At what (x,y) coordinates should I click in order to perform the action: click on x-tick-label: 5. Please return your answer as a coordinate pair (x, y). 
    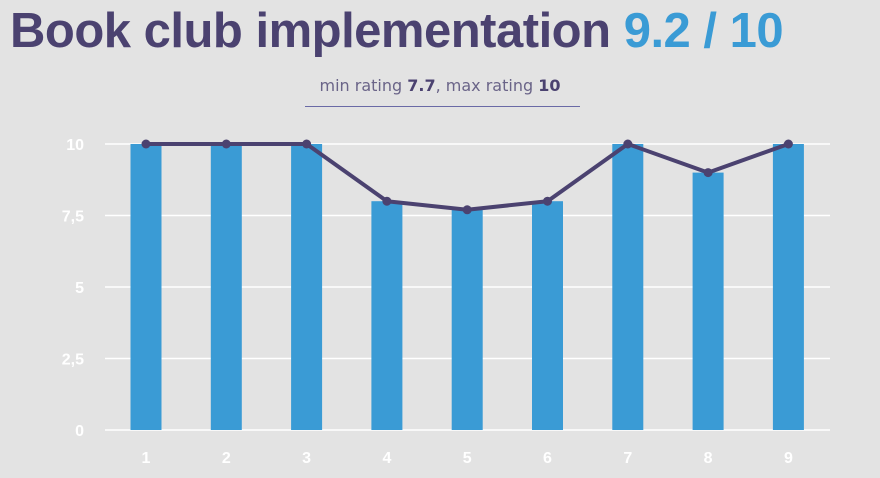
    Looking at the image, I should click on (467, 458).